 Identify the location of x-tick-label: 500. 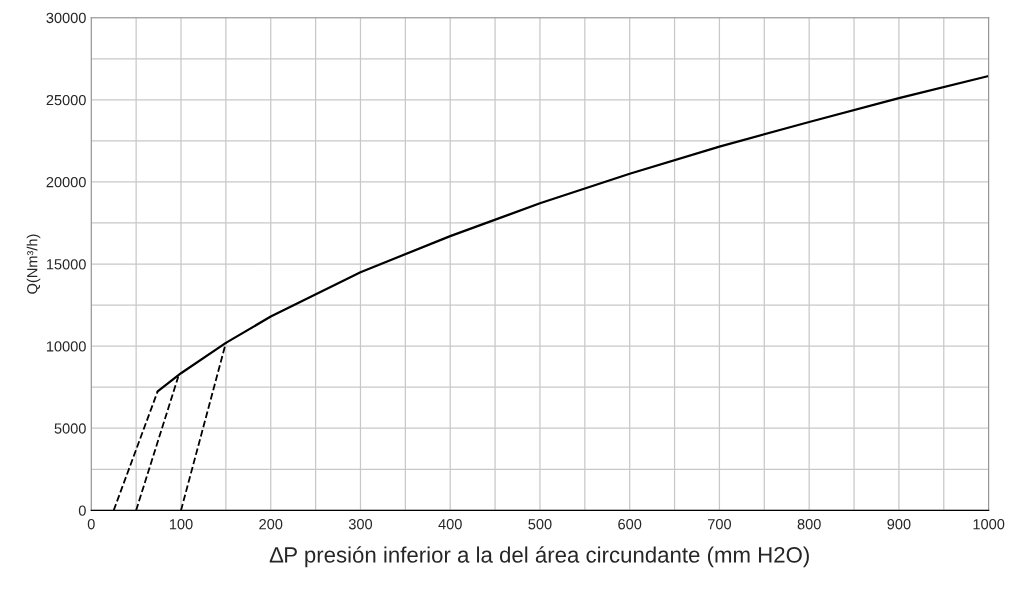
(540, 524).